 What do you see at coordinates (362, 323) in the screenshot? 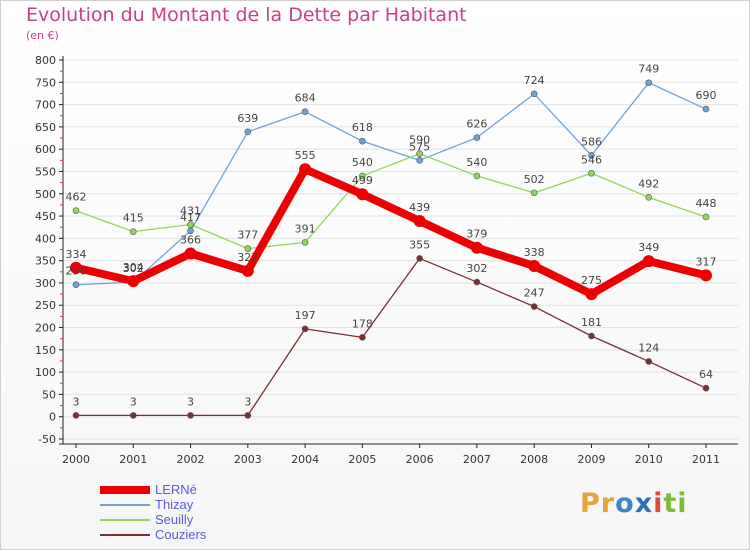
I see `data-label-couziers: 178` at bounding box center [362, 323].